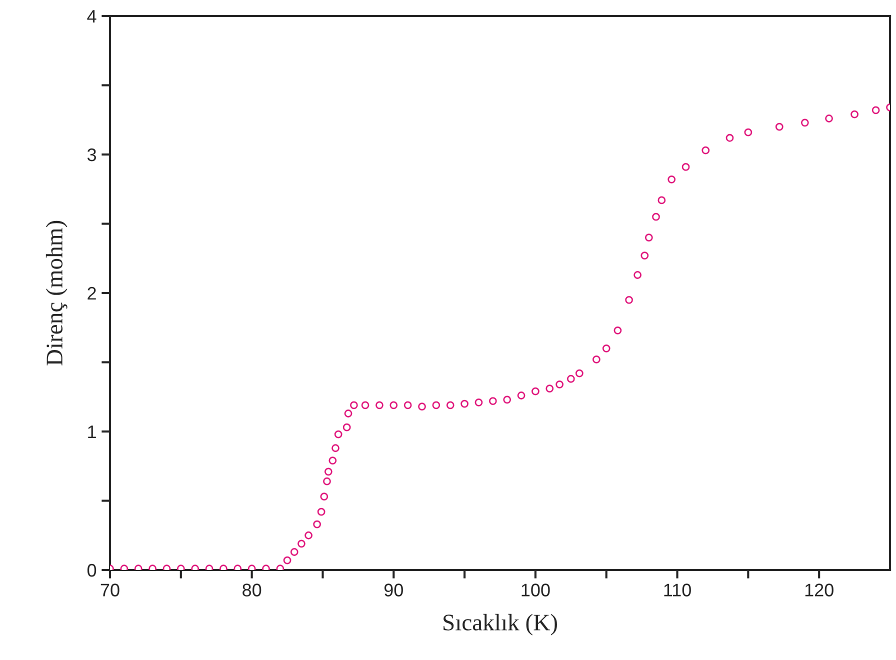  What do you see at coordinates (819, 590) in the screenshot?
I see `x-tick-label: 120` at bounding box center [819, 590].